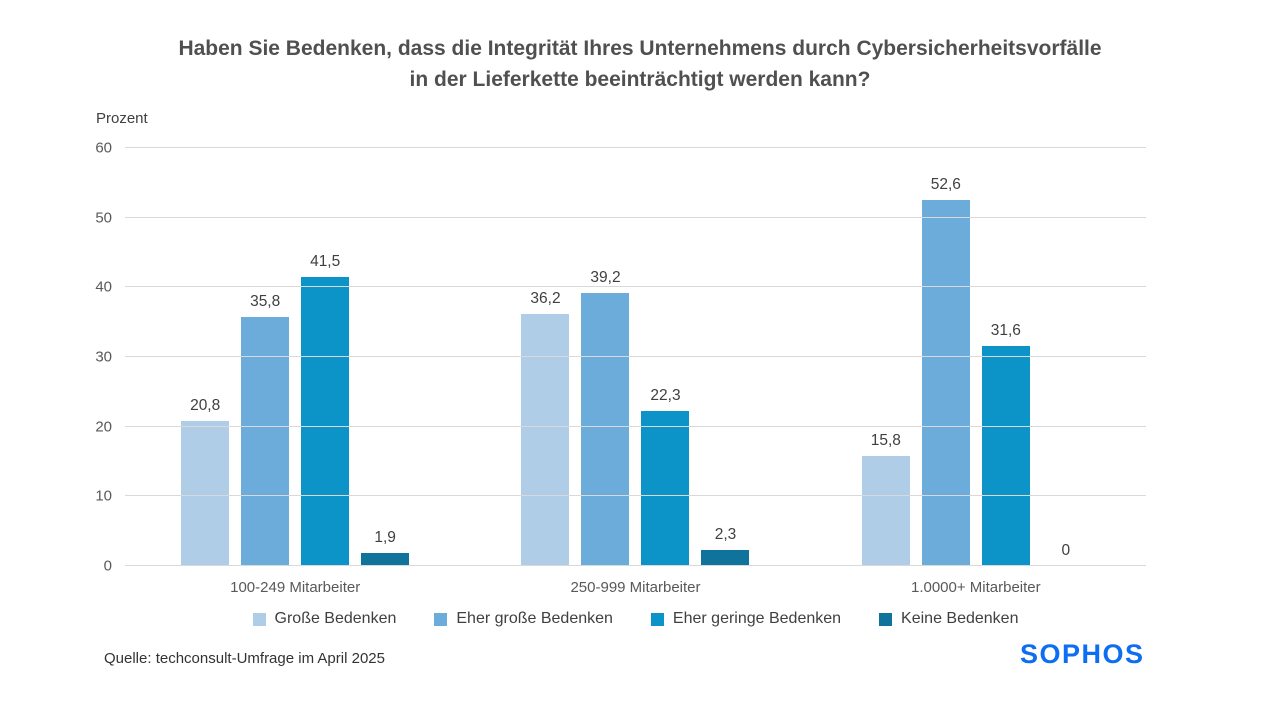 This screenshot has height=720, width=1280. What do you see at coordinates (945, 371) in the screenshot?
I see `bar: 52,6` at bounding box center [945, 371].